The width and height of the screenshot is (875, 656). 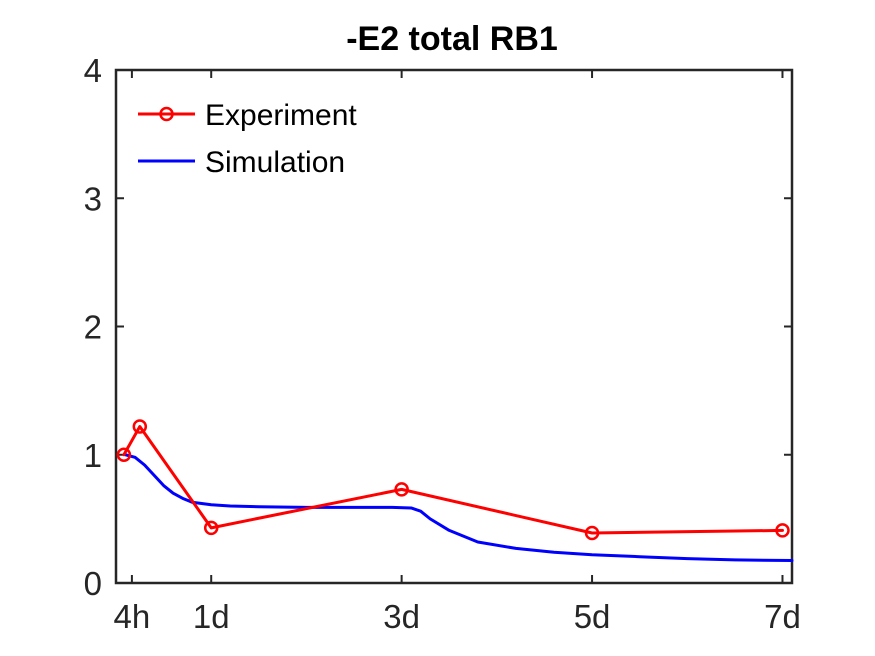 What do you see at coordinates (93, 327) in the screenshot?
I see `y-tick-label: 2` at bounding box center [93, 327].